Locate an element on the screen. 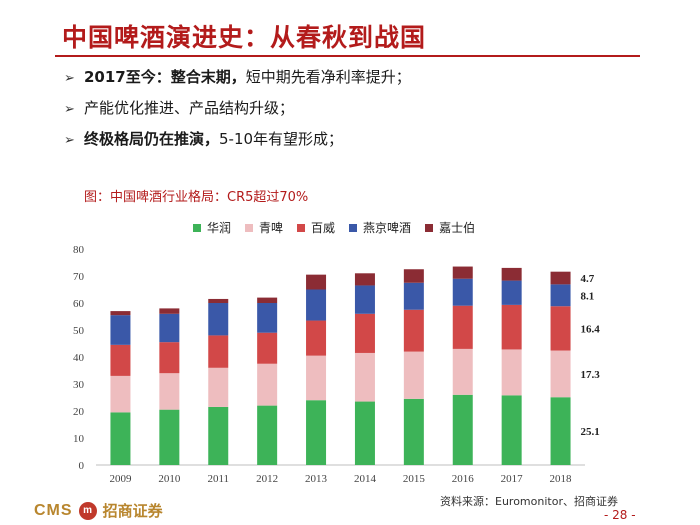 The image size is (700, 525). legend-item: 嘉士伯 is located at coordinates (450, 227).